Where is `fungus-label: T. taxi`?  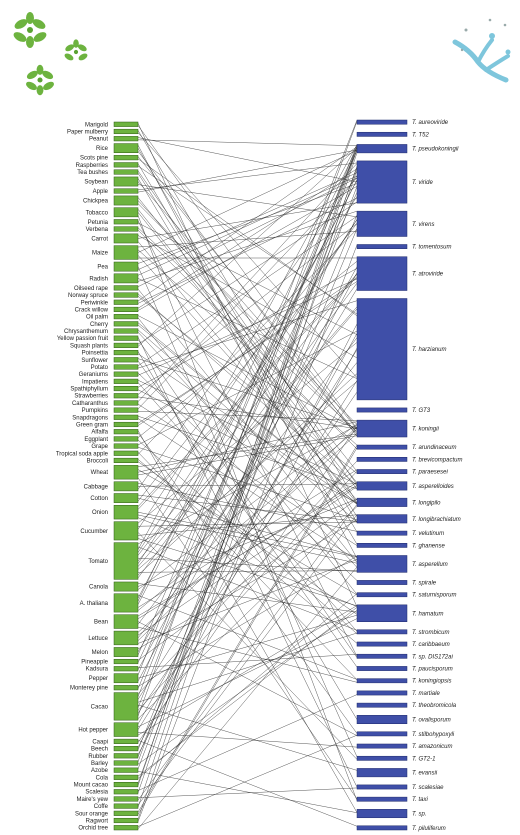
fungus-label: T. taxi is located at coordinates (420, 800).